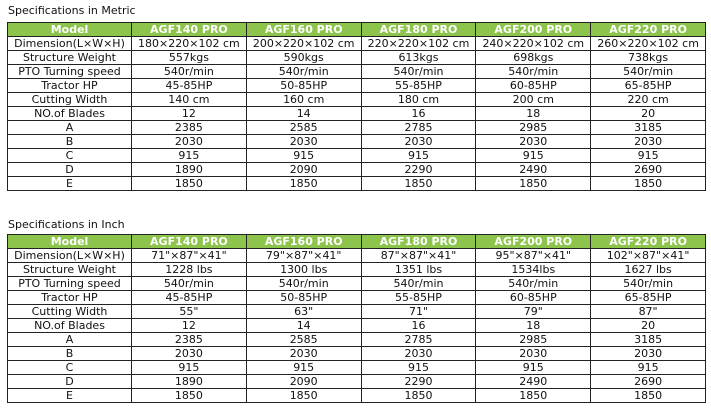 This screenshot has height=418, width=711. I want to click on table-cell: 2690, so click(648, 381).